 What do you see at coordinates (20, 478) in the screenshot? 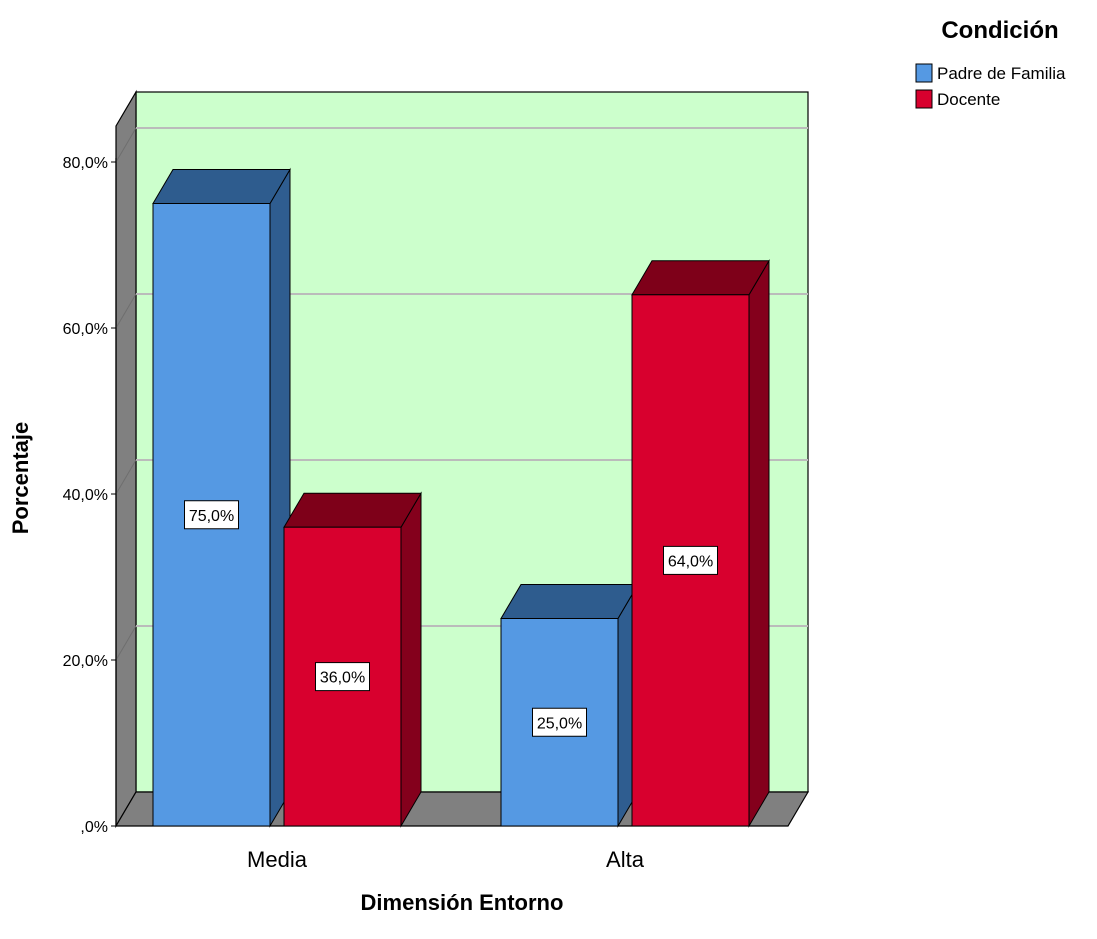
I see `y-axis-title: Porcentaje` at bounding box center [20, 478].